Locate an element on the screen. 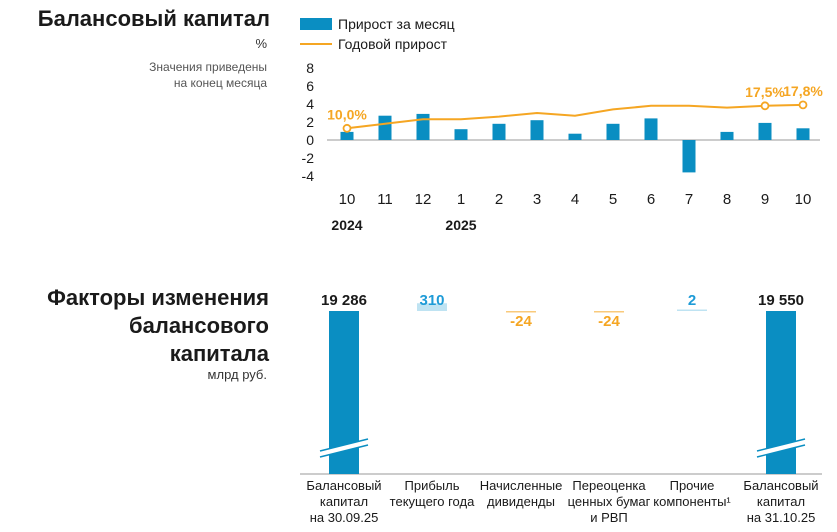 Image resolution: width=837 pixels, height=532 pixels. chart2-title-line3: капитала is located at coordinates (219, 353).